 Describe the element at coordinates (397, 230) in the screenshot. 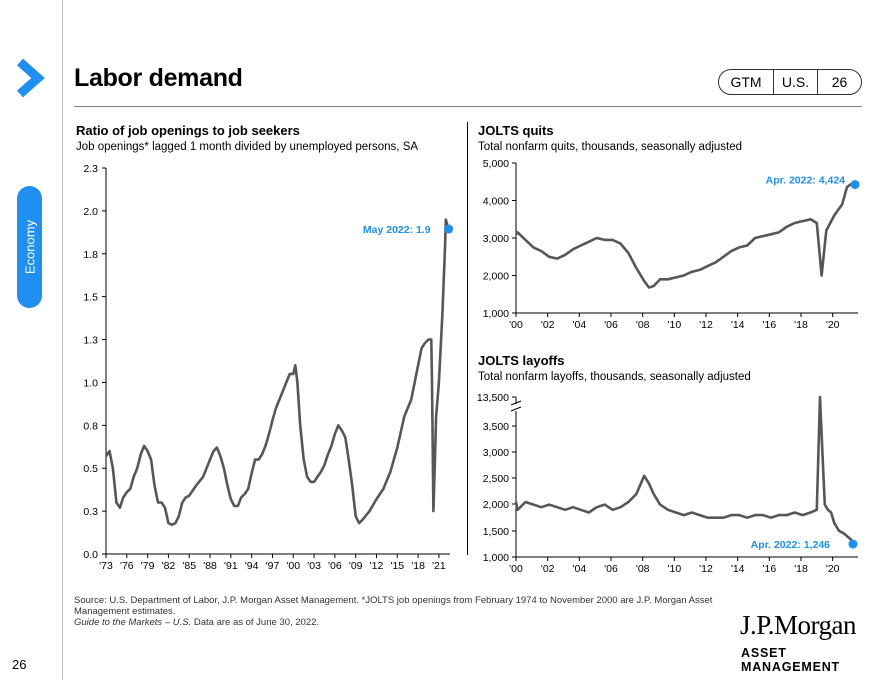

I see `chart1-annotation: May 2022: 1.9` at that location.